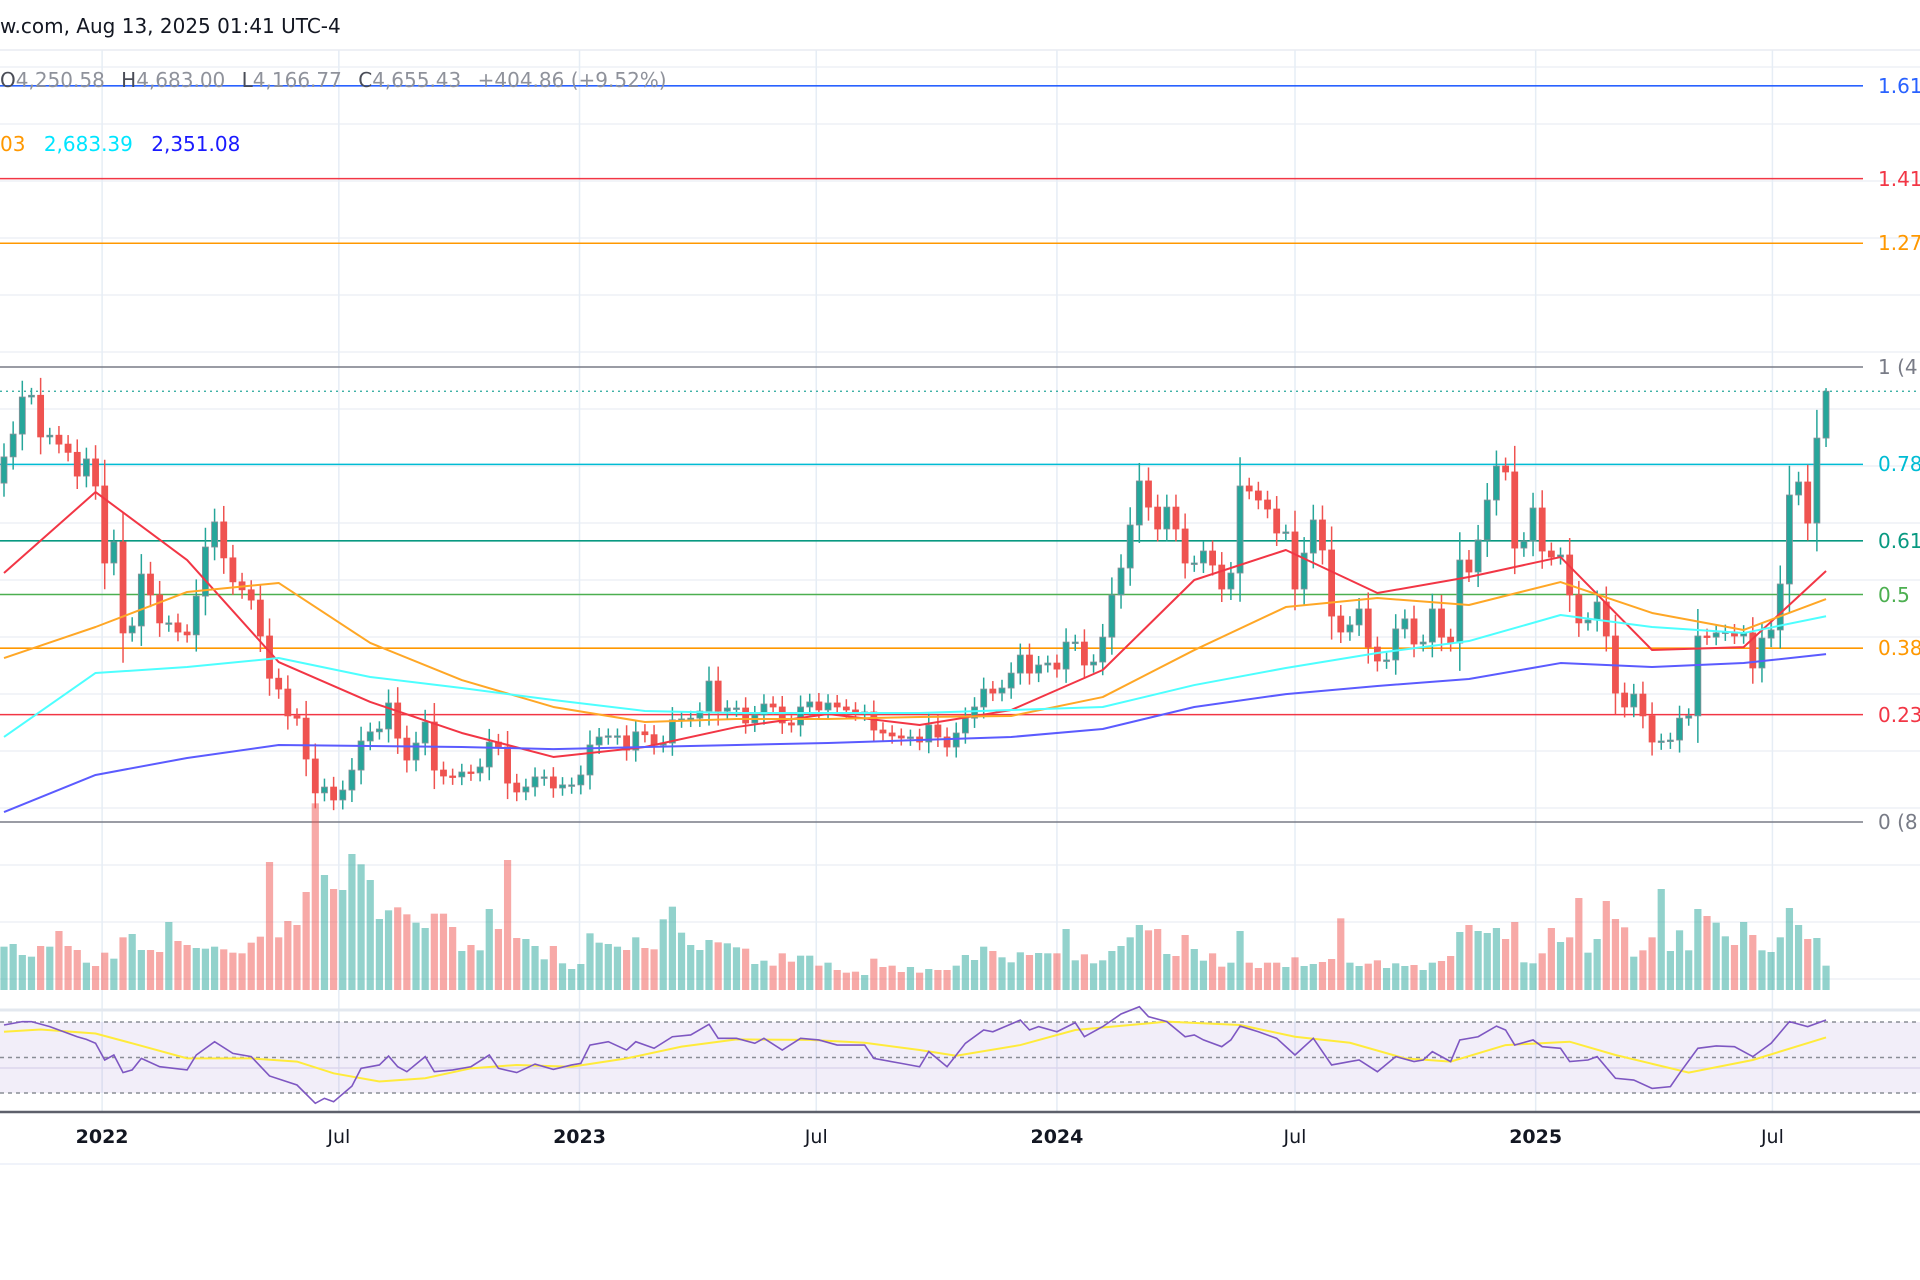 Image resolution: width=1920 pixels, height=1280 pixels. What do you see at coordinates (13, 144) in the screenshot?
I see `ma-value-orange: 03` at bounding box center [13, 144].